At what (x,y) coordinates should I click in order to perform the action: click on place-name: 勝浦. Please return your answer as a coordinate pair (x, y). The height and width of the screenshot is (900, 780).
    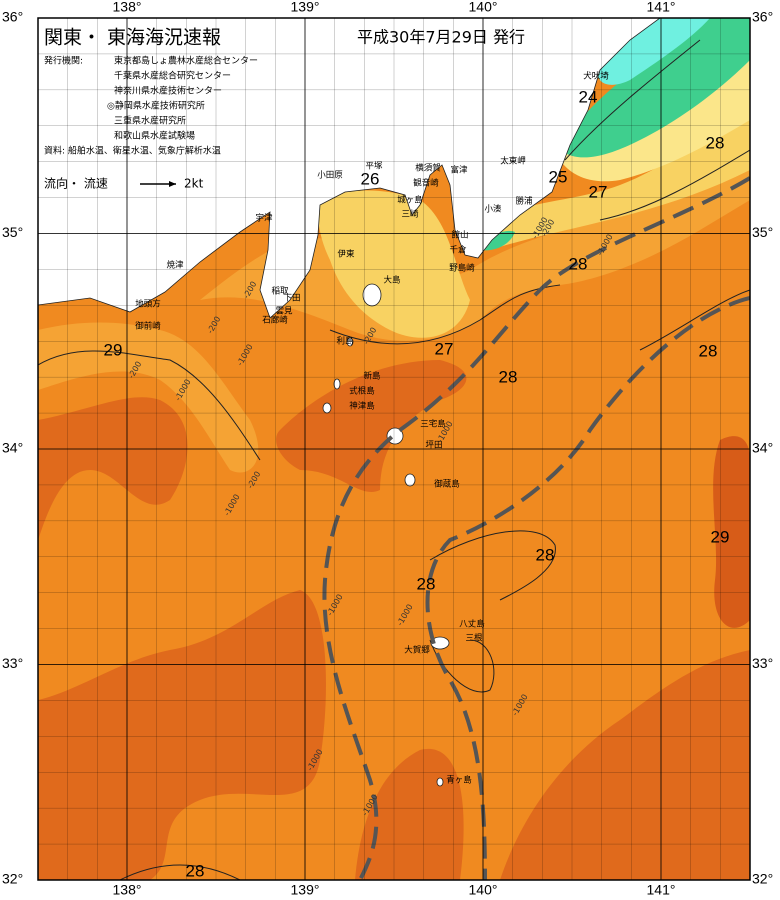
    Looking at the image, I should click on (524, 201).